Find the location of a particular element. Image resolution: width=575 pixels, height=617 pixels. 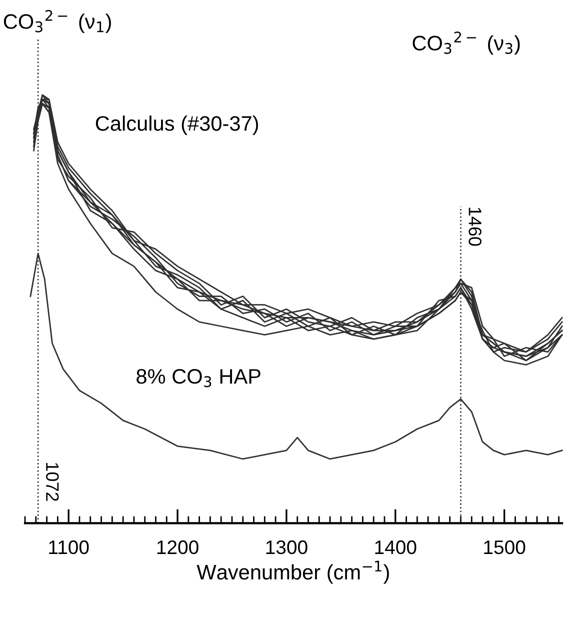

x-axis-title: Wavenumber (cm$^{−1}$) is located at coordinates (292, 572).